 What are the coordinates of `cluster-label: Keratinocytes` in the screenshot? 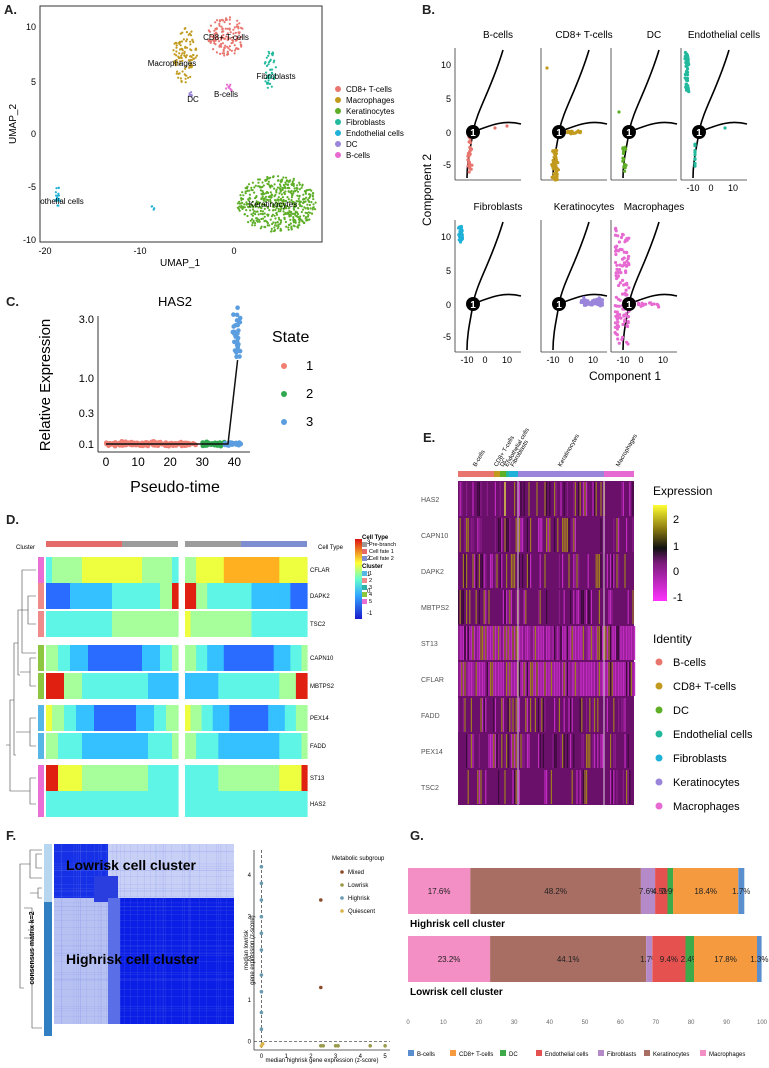 It's located at (273, 204).